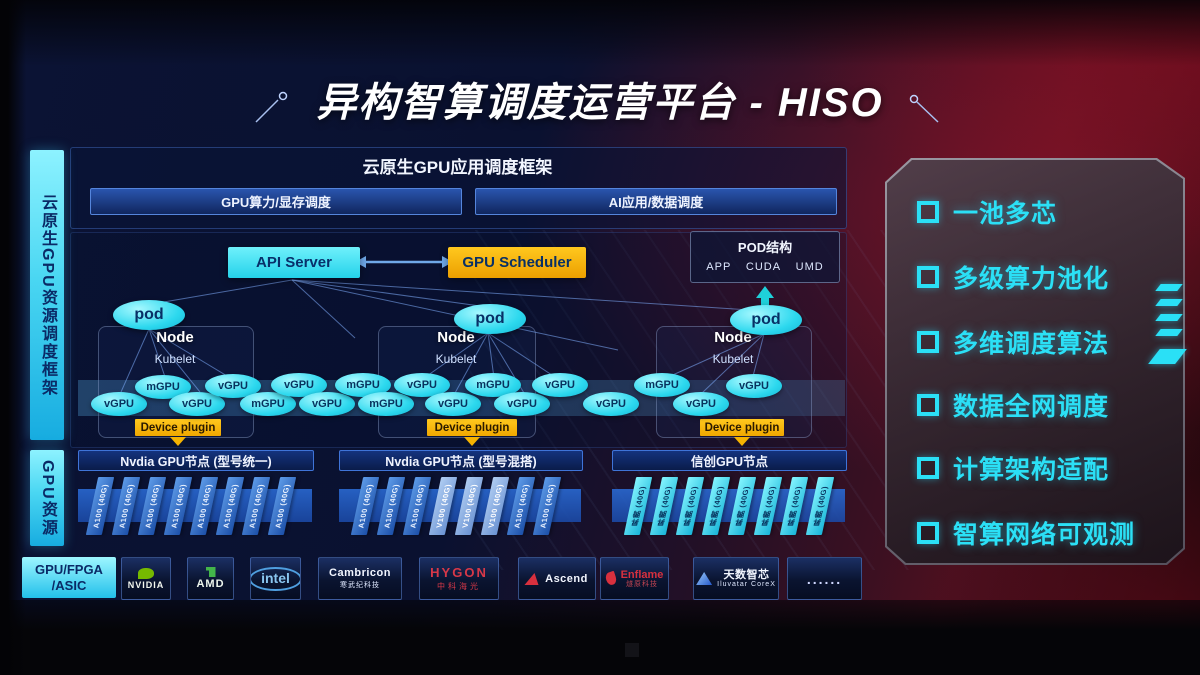  What do you see at coordinates (746, 584) in the screenshot?
I see `iluvatar-sub-label: Iluvatar CoreX` at bounding box center [746, 584].